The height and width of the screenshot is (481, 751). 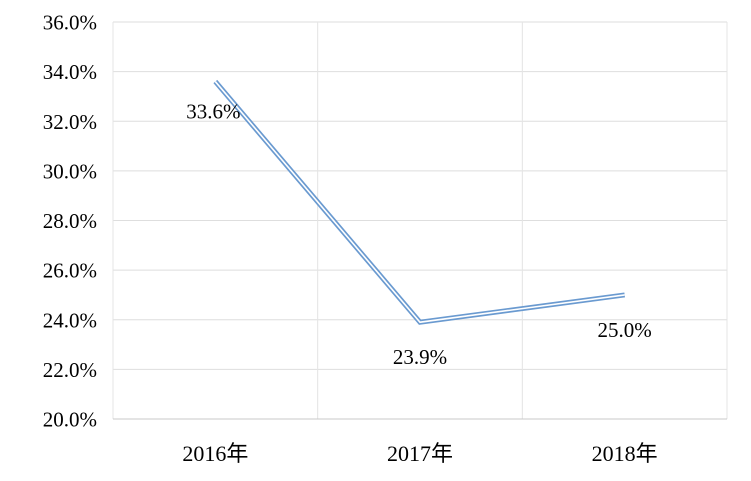 What do you see at coordinates (213, 112) in the screenshot?
I see `data-label: 33.6%` at bounding box center [213, 112].